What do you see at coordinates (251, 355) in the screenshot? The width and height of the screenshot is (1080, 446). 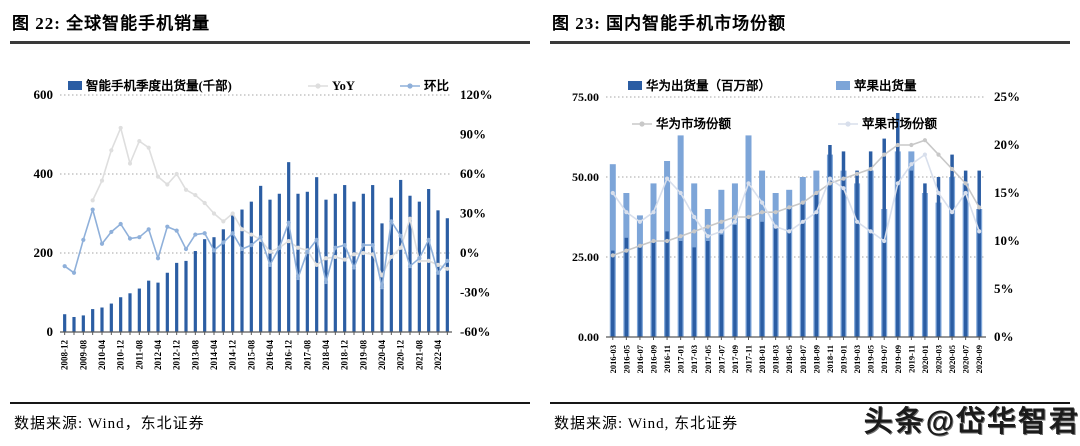 I see `svg-text: 2015-08` at bounding box center [251, 355].